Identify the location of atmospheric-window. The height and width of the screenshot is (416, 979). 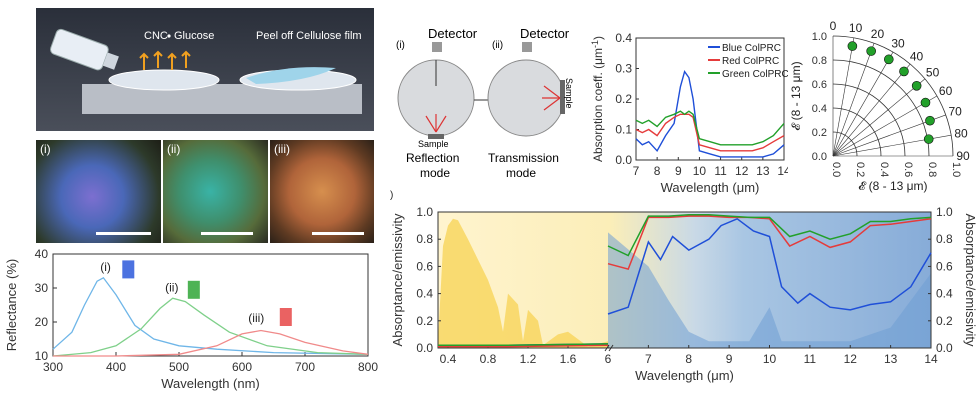
(769, 290).